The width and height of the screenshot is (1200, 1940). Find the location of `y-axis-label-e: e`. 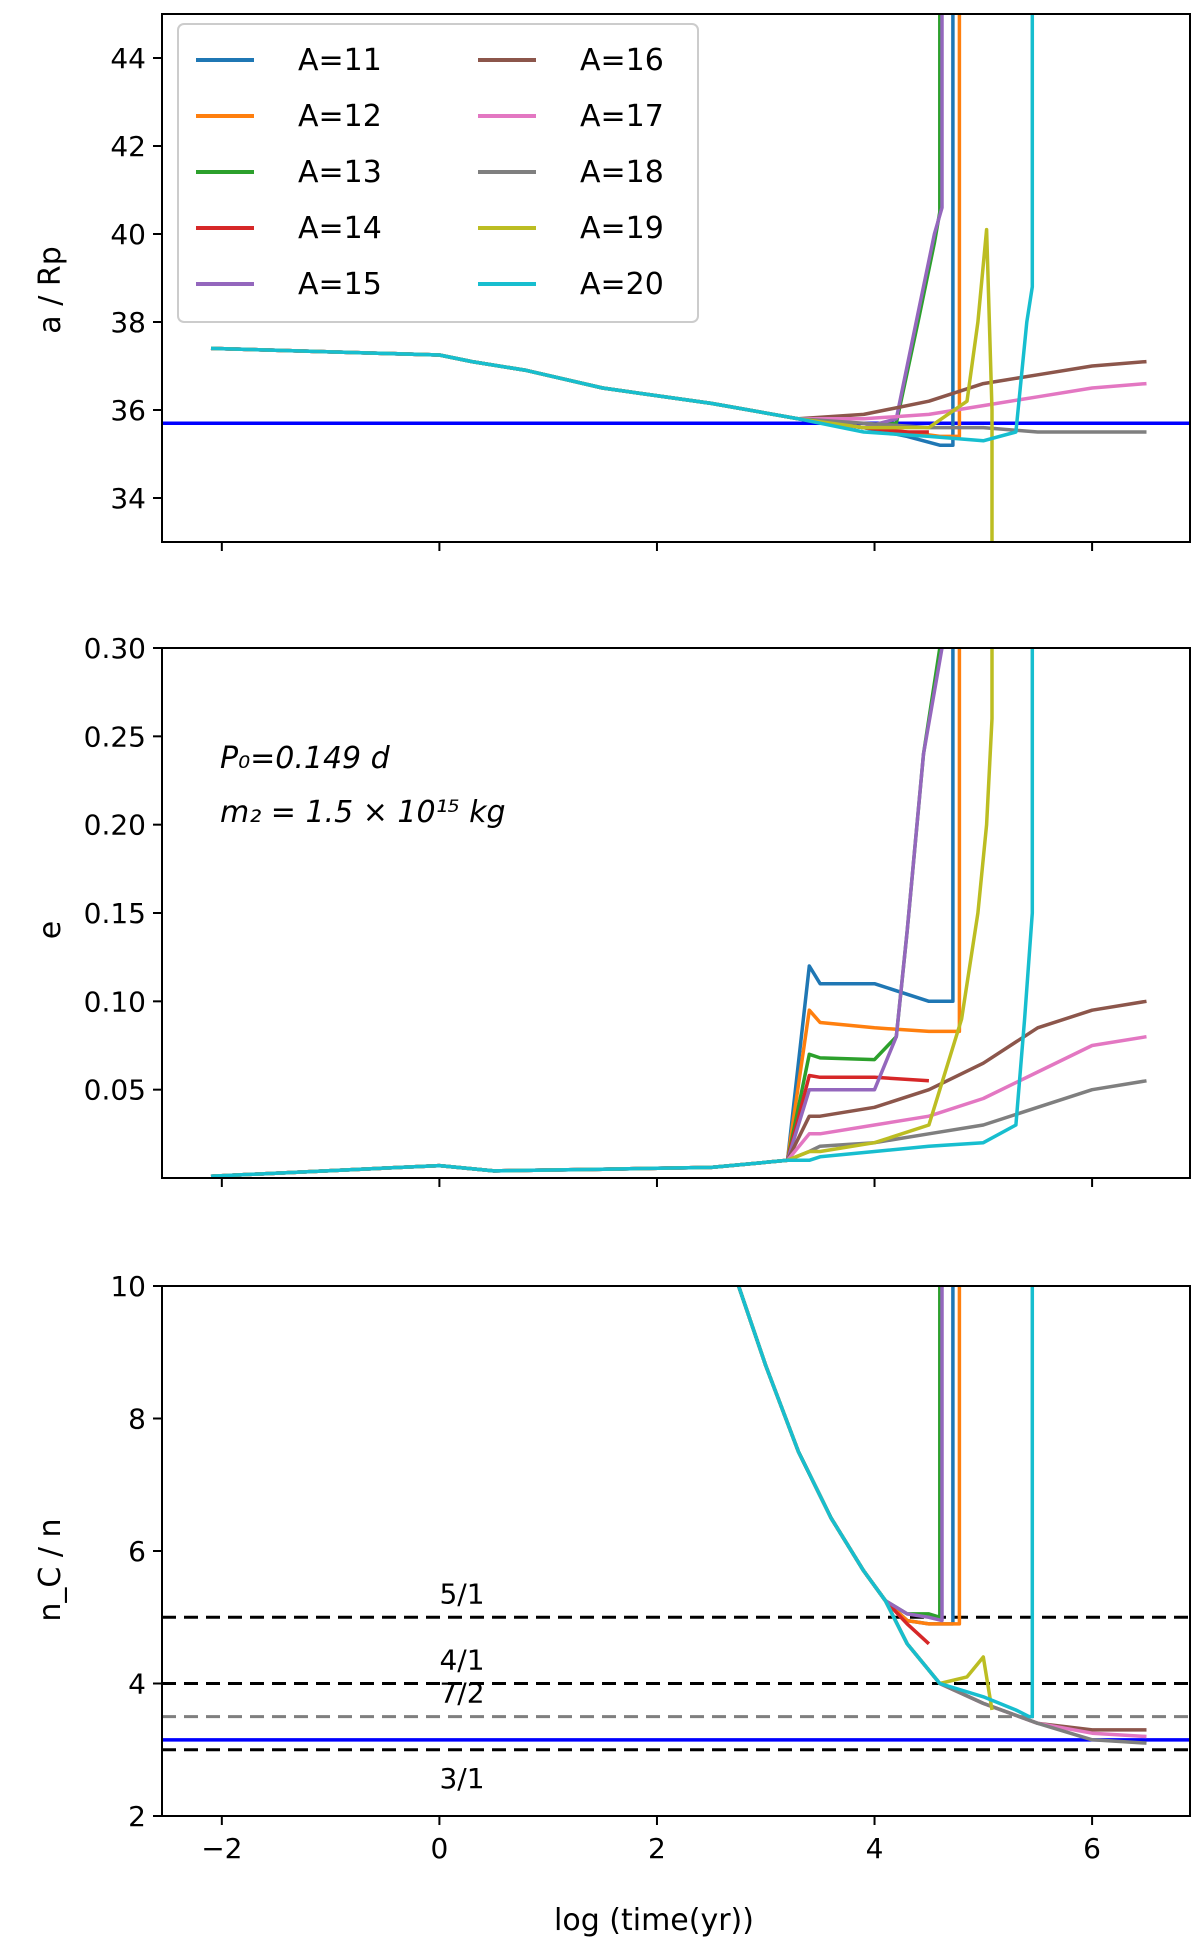

y-axis-label-e: e is located at coordinates (50, 930).